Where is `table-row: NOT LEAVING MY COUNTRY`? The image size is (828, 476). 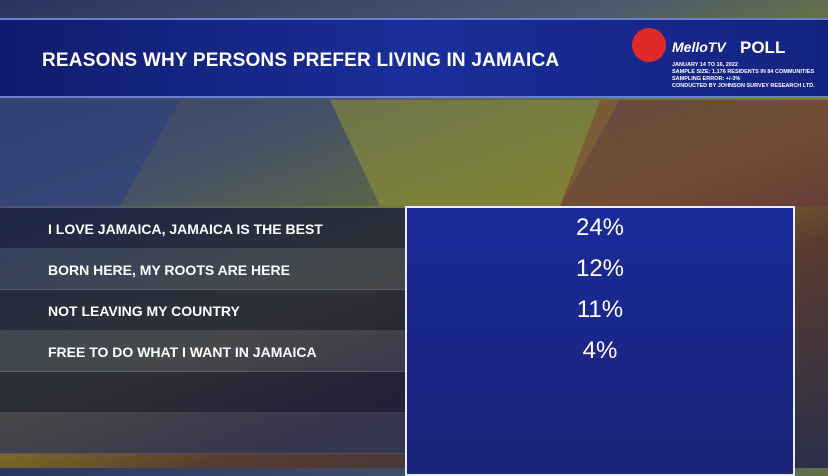
table-row: NOT LEAVING MY COUNTRY is located at coordinates (202, 310).